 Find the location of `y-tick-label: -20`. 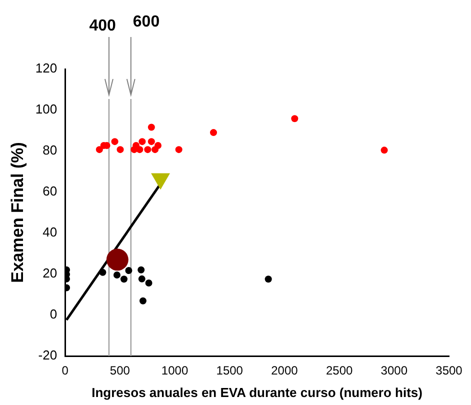

y-tick-label: -20 is located at coordinates (48, 355).